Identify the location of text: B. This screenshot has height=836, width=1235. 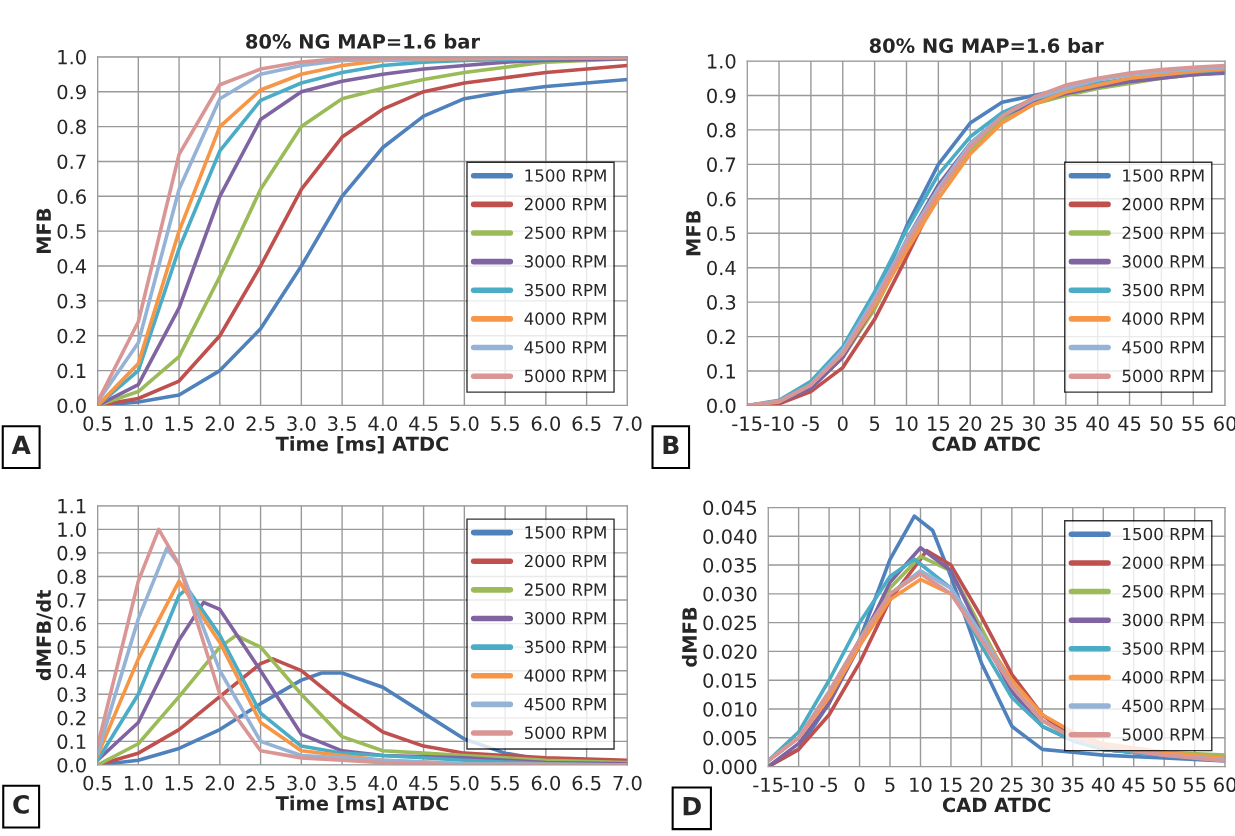
(671, 445).